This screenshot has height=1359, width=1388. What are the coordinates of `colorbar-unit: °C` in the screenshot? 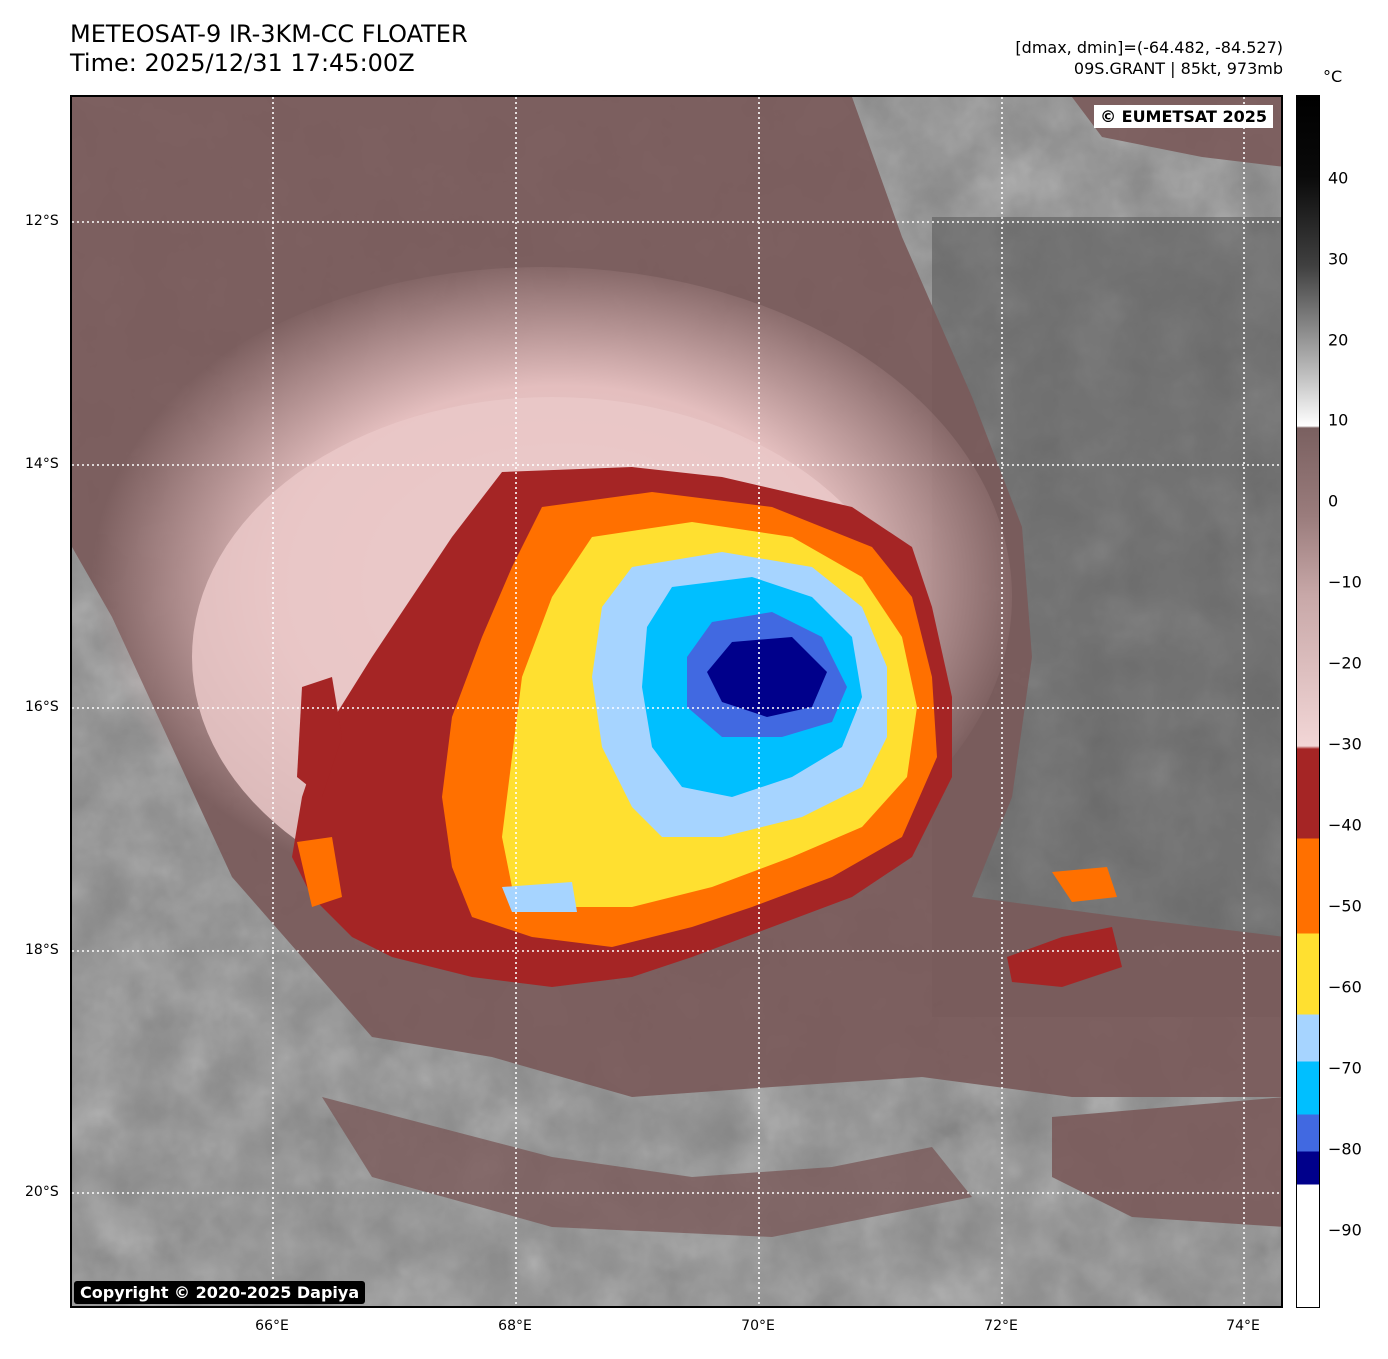 It's located at (1333, 76).